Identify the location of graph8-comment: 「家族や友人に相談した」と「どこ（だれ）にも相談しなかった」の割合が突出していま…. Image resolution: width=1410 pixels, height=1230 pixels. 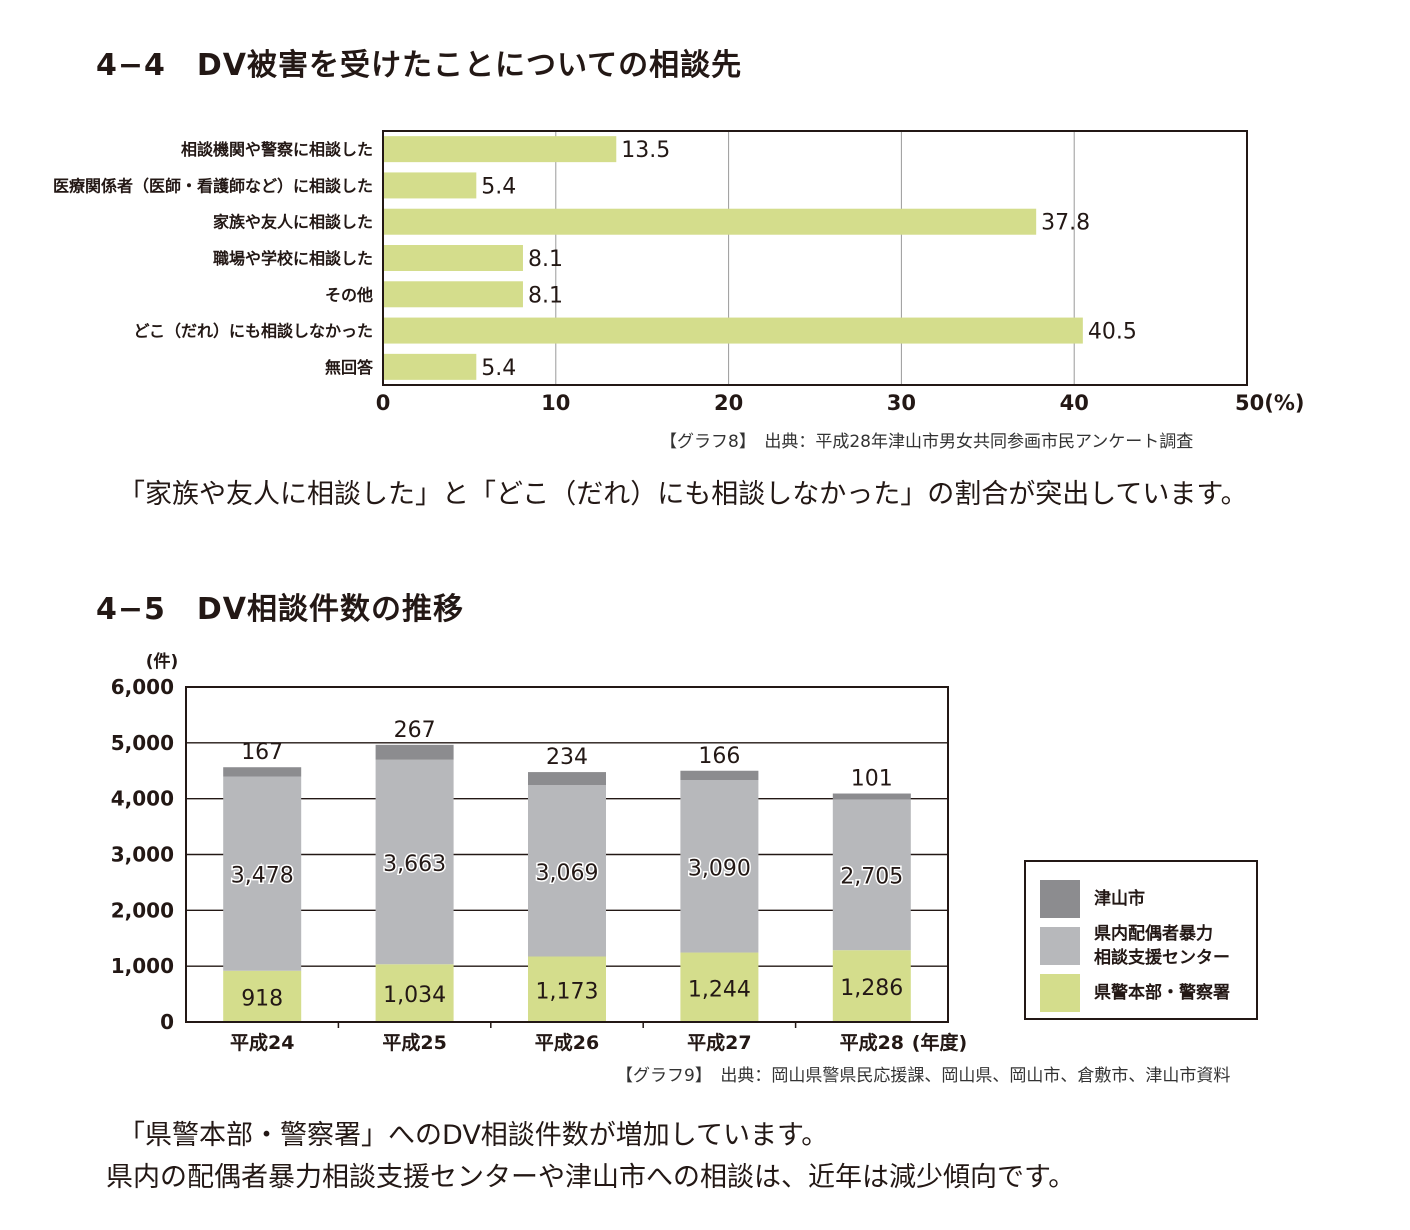
(683, 494).